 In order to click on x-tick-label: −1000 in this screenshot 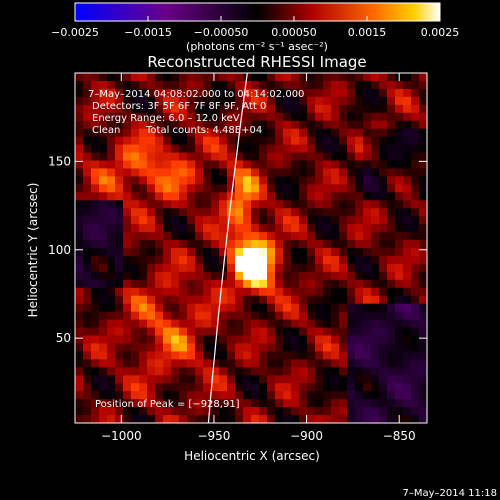, I will do `click(121, 436)`.